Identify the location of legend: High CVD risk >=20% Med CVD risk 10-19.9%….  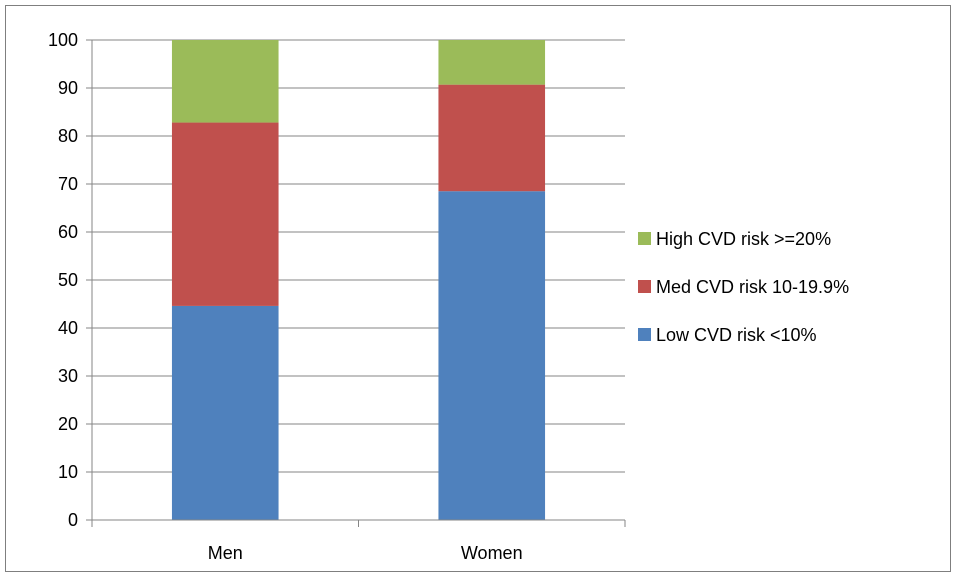
(743, 287).